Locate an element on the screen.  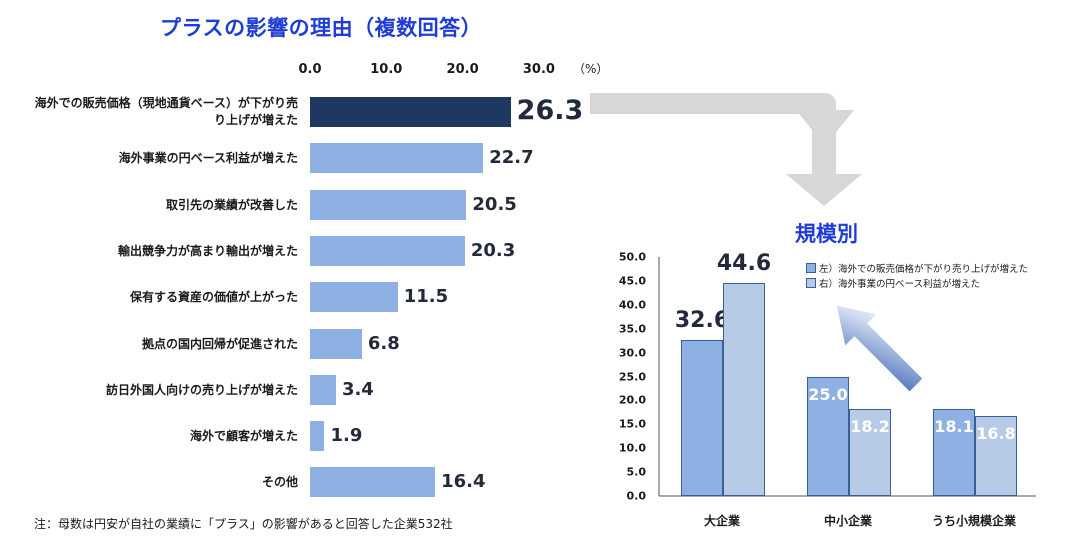
size-chart-title: 規模別 is located at coordinates (826, 234).